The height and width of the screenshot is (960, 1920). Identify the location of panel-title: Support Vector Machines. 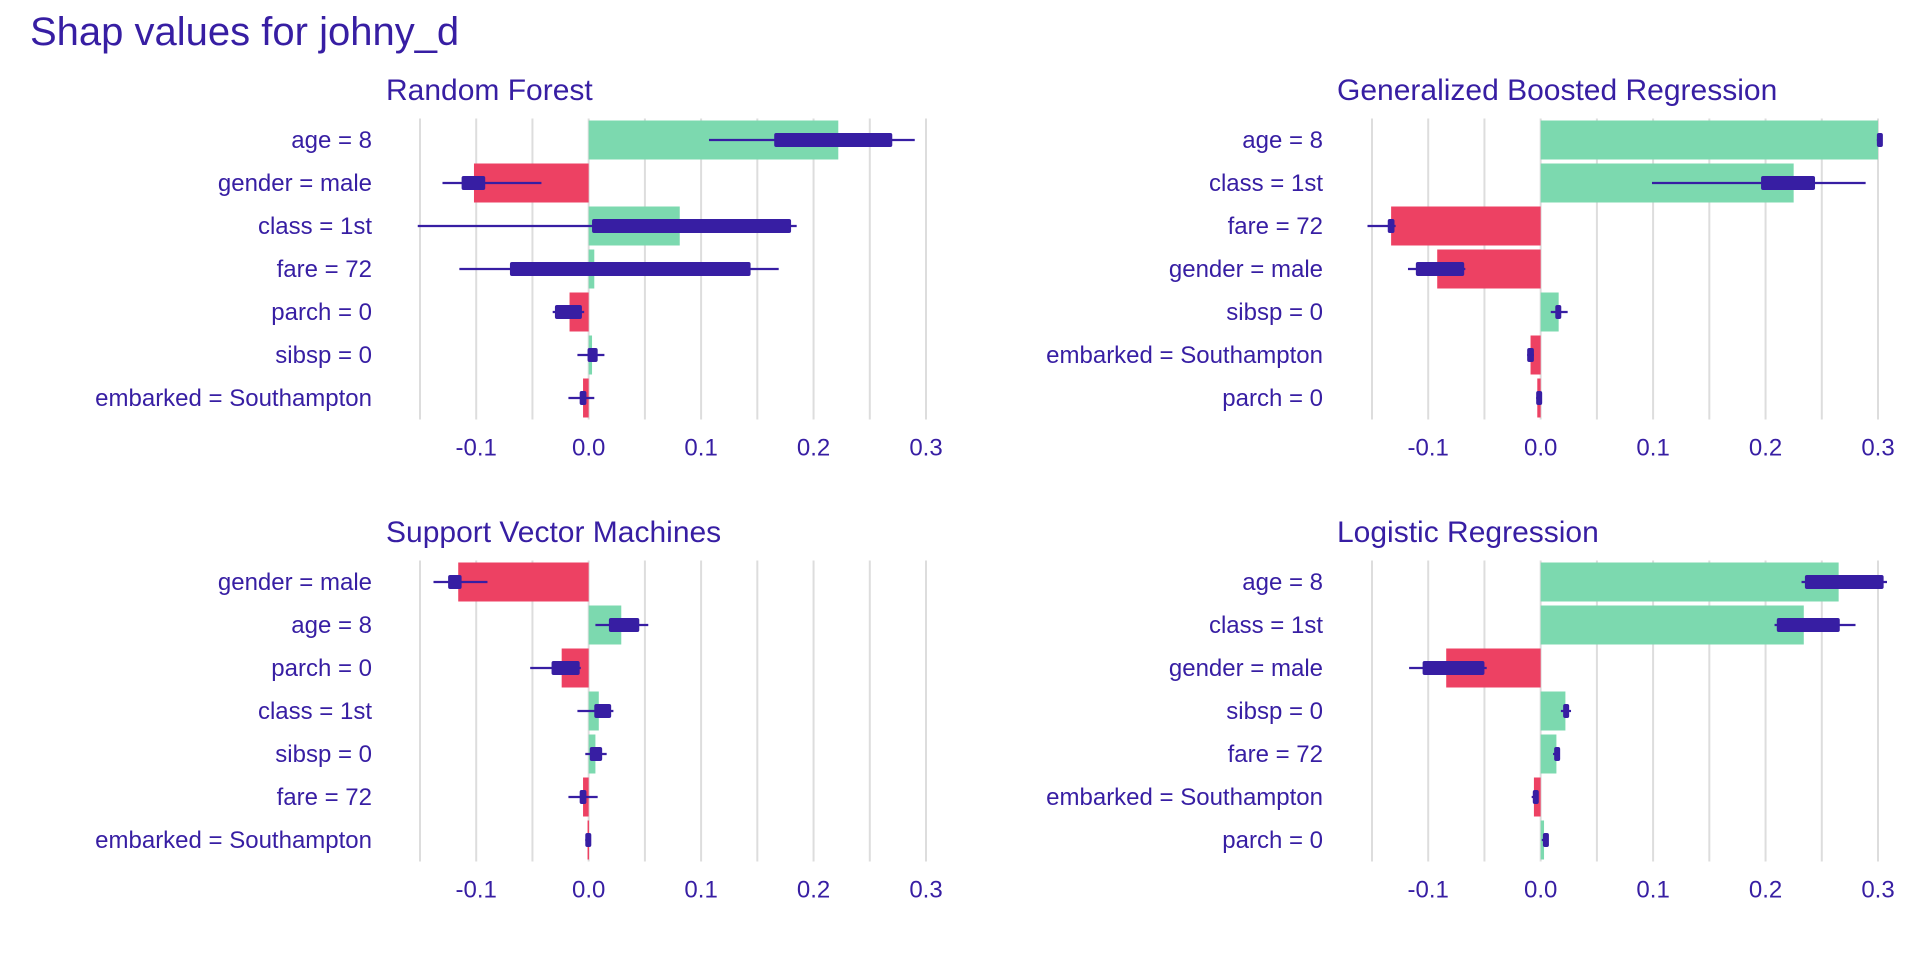
(553, 532).